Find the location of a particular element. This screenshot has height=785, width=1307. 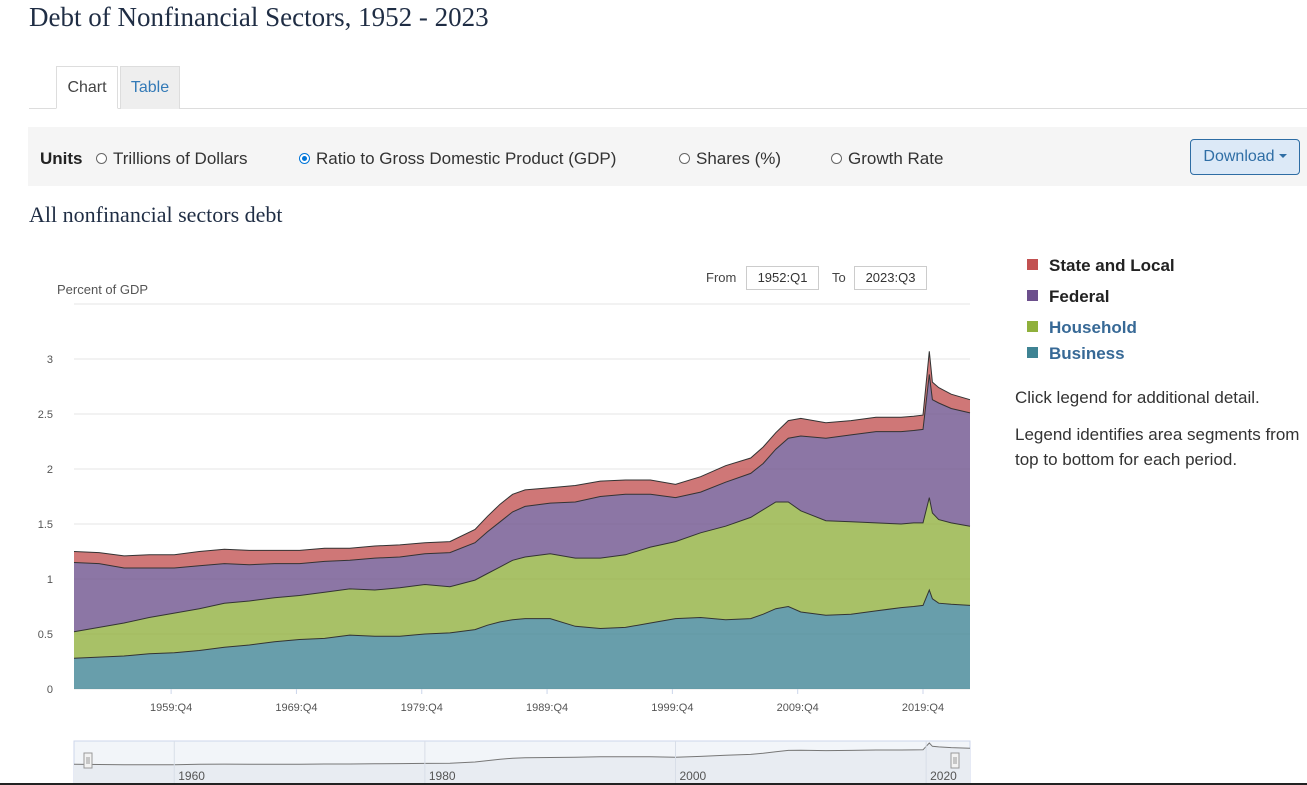

units-option-label: Growth Rate is located at coordinates (896, 158).